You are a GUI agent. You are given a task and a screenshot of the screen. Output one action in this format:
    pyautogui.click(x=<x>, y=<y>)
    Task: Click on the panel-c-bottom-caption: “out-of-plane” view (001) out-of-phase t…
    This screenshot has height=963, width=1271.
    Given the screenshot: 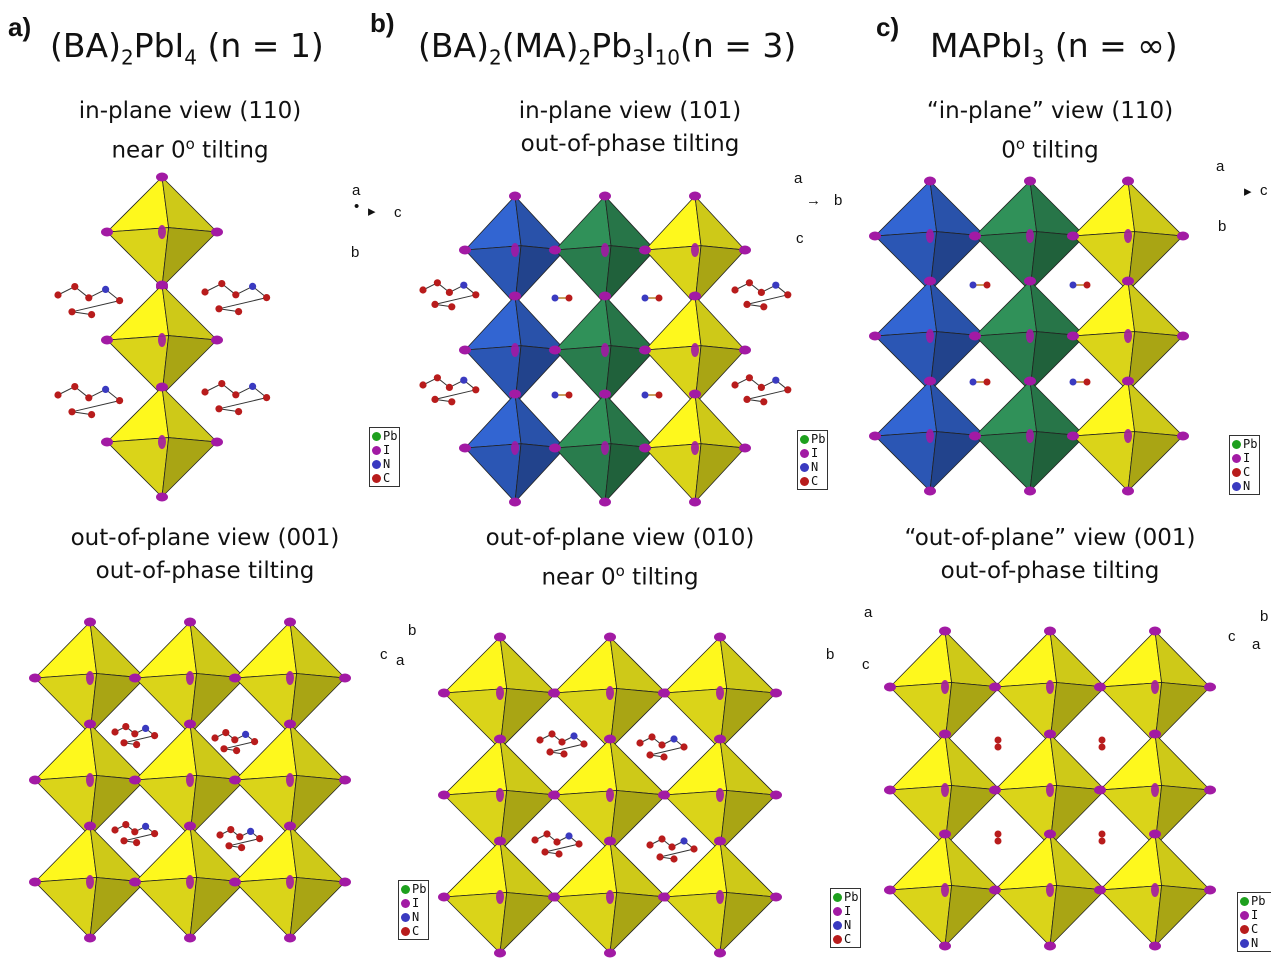 What is the action you would take?
    pyautogui.click(x=1050, y=554)
    